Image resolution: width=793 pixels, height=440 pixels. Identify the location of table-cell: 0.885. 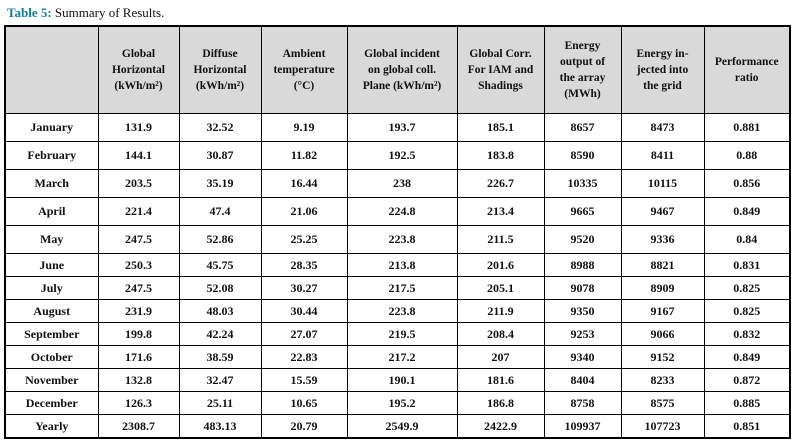
(747, 403).